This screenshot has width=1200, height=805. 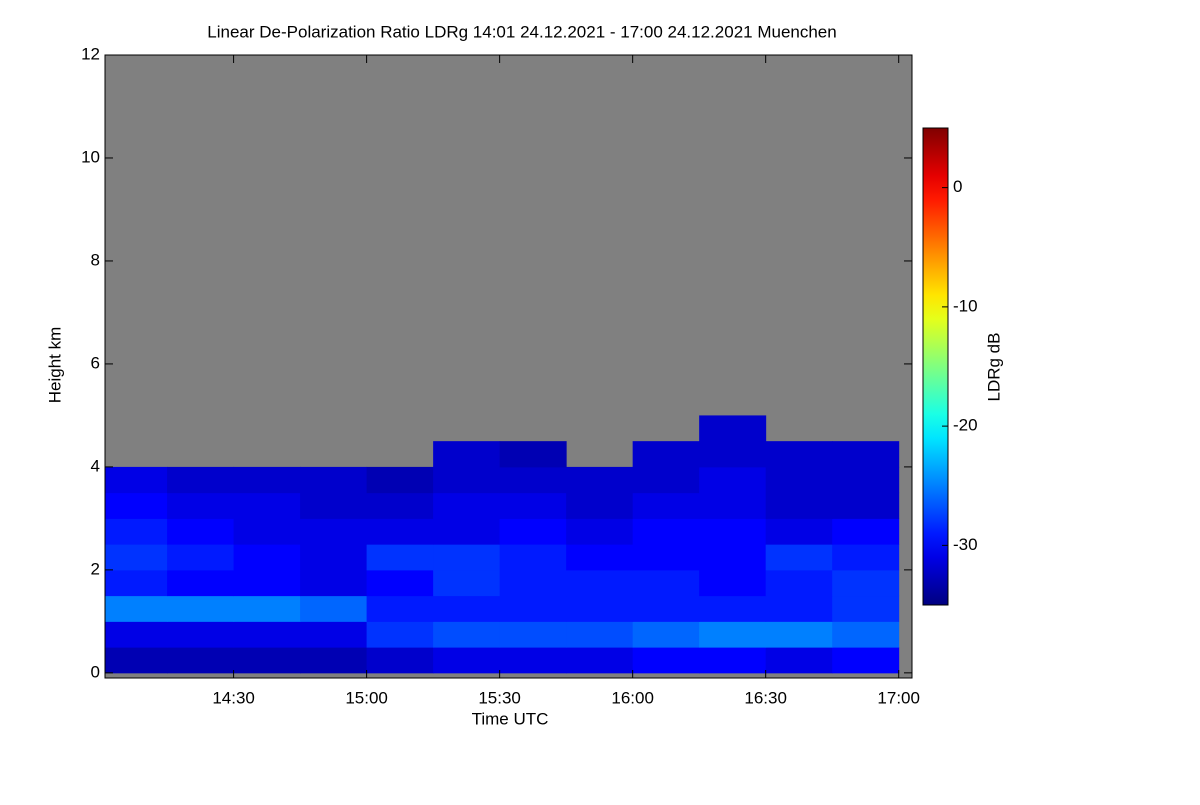 I want to click on x-tick-label: 15:00, so click(x=366, y=697).